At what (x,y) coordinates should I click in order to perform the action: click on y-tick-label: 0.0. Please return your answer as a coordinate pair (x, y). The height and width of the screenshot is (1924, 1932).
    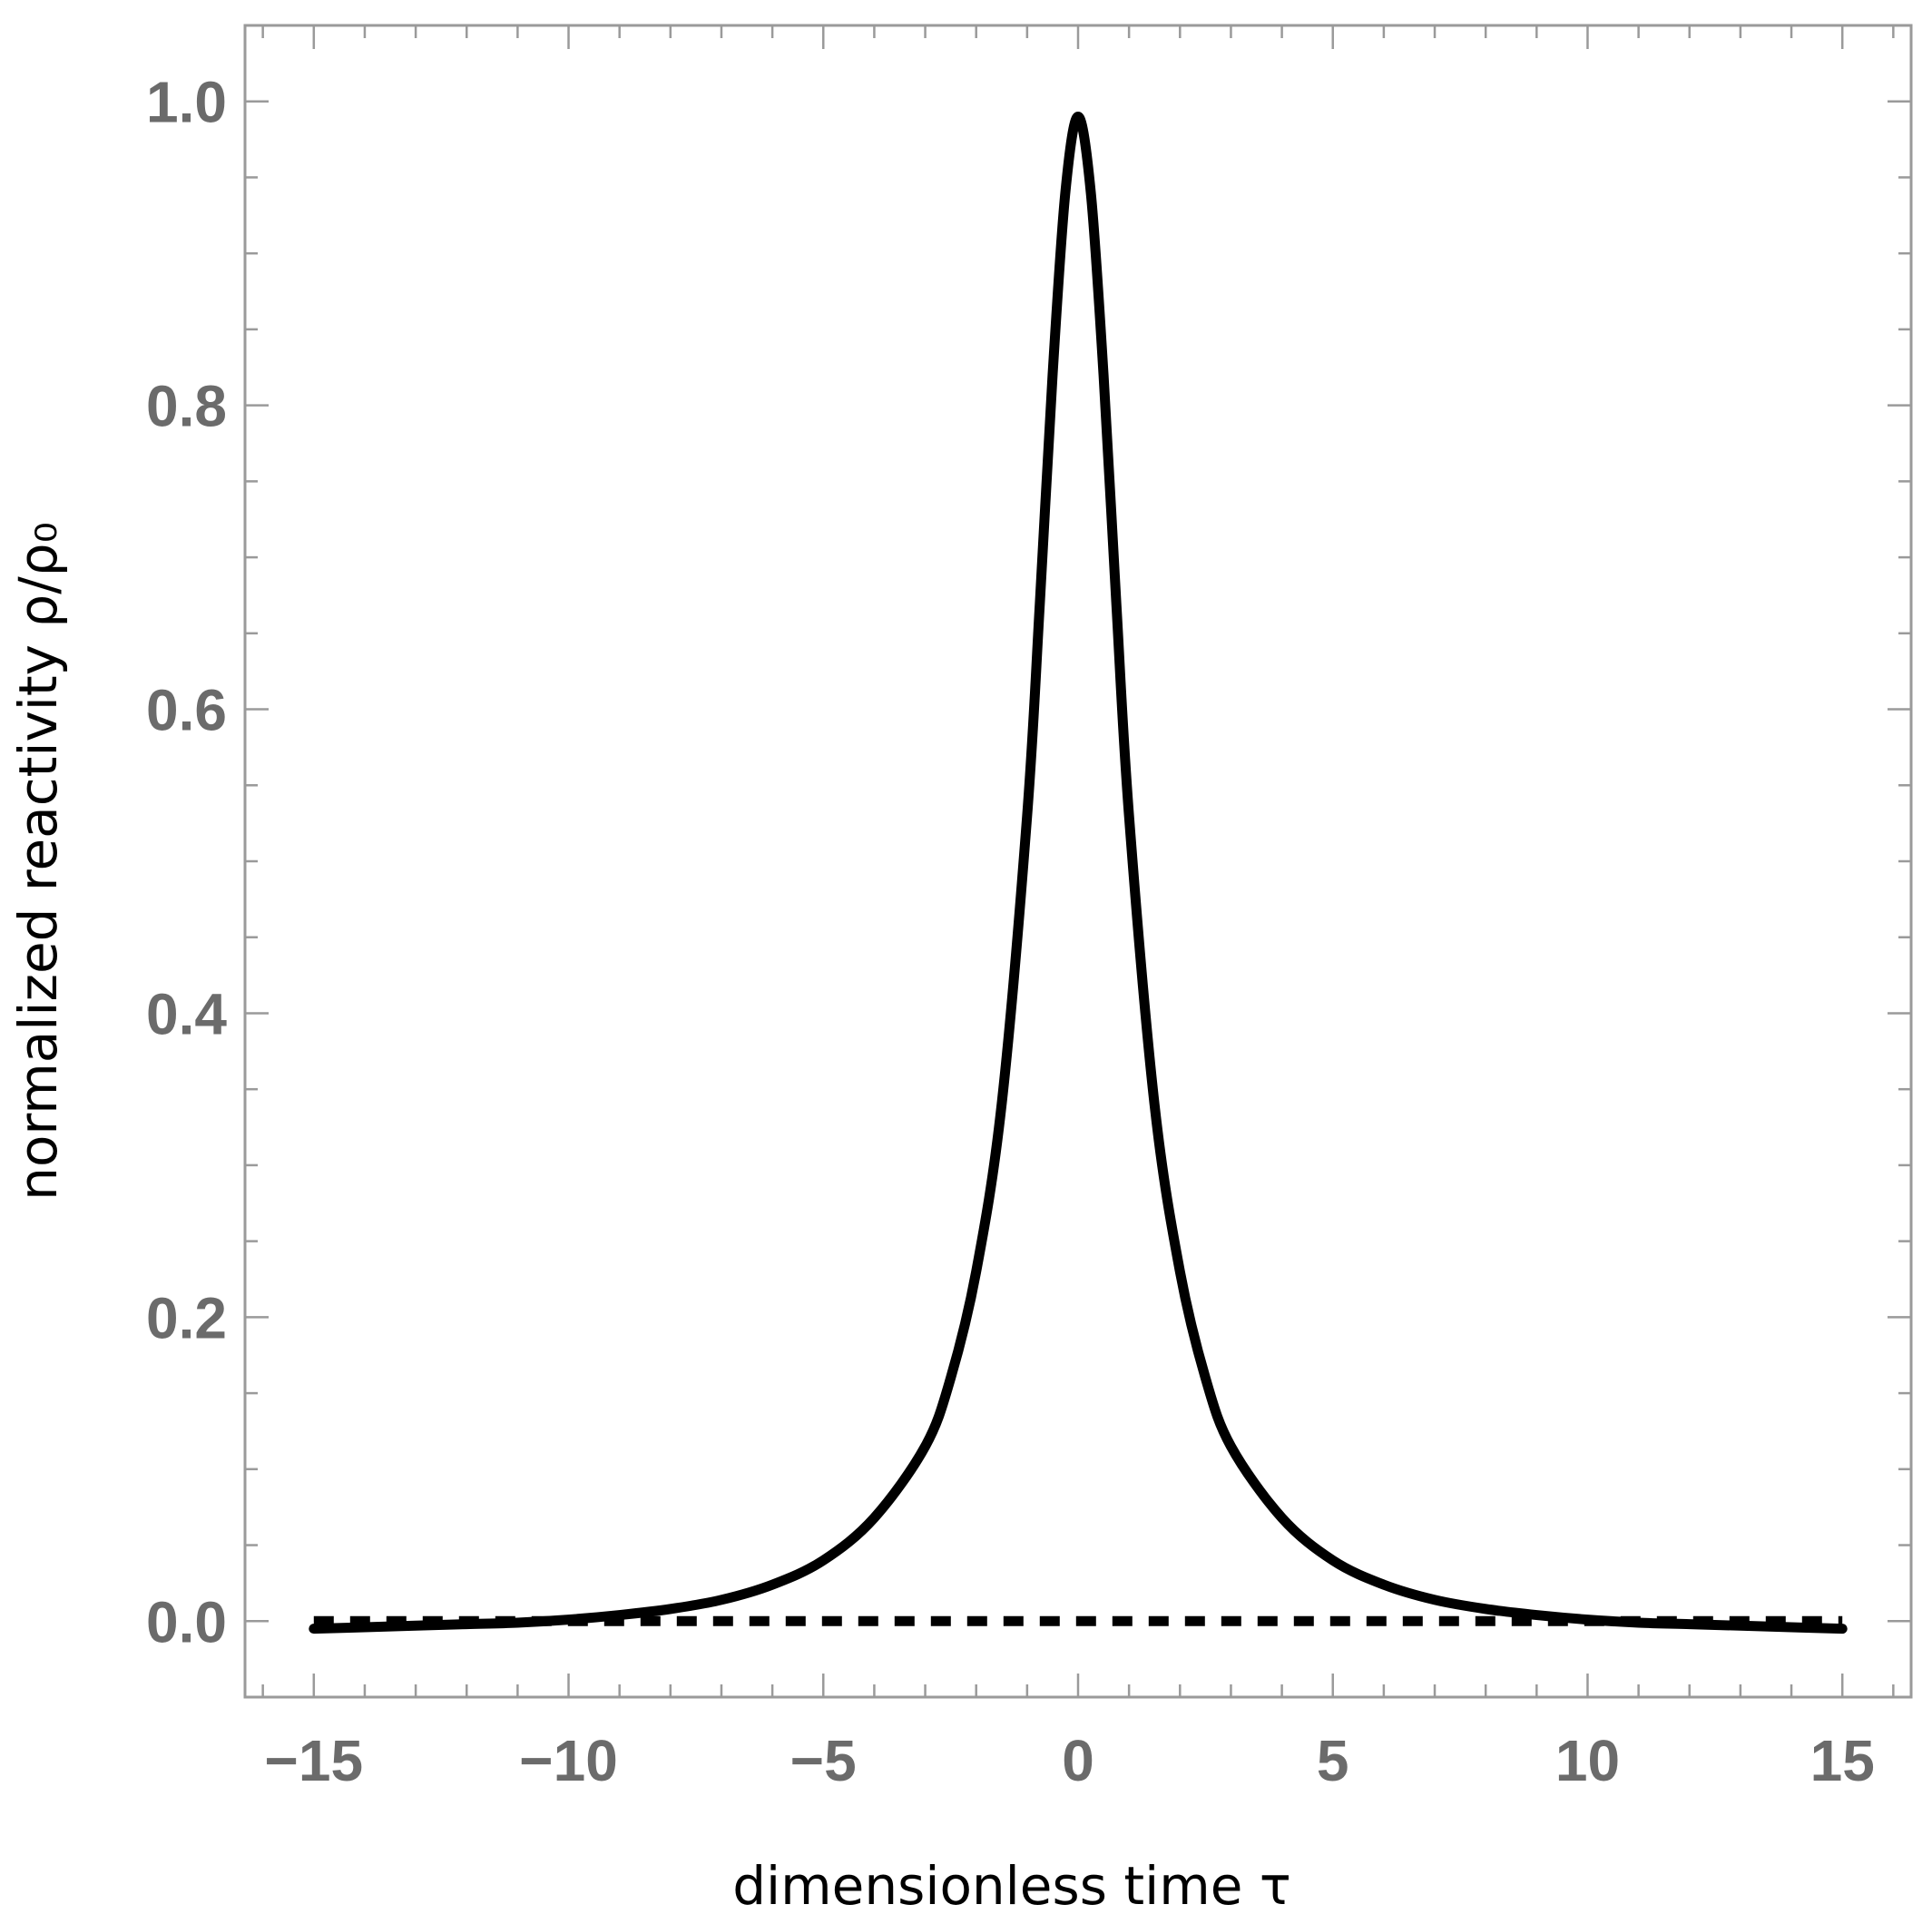
    Looking at the image, I should click on (186, 1621).